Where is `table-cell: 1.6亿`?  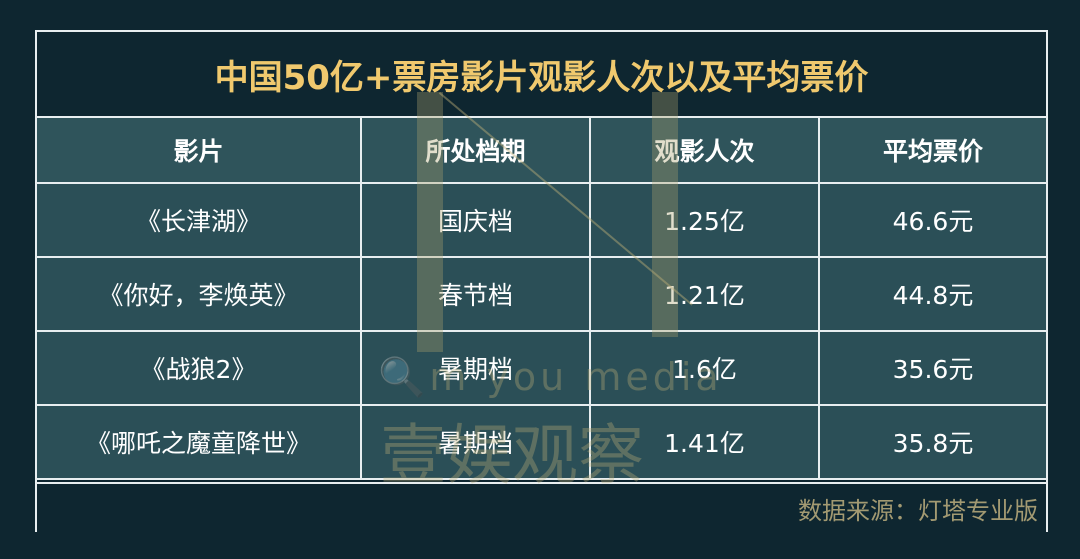
table-cell: 1.6亿 is located at coordinates (704, 368).